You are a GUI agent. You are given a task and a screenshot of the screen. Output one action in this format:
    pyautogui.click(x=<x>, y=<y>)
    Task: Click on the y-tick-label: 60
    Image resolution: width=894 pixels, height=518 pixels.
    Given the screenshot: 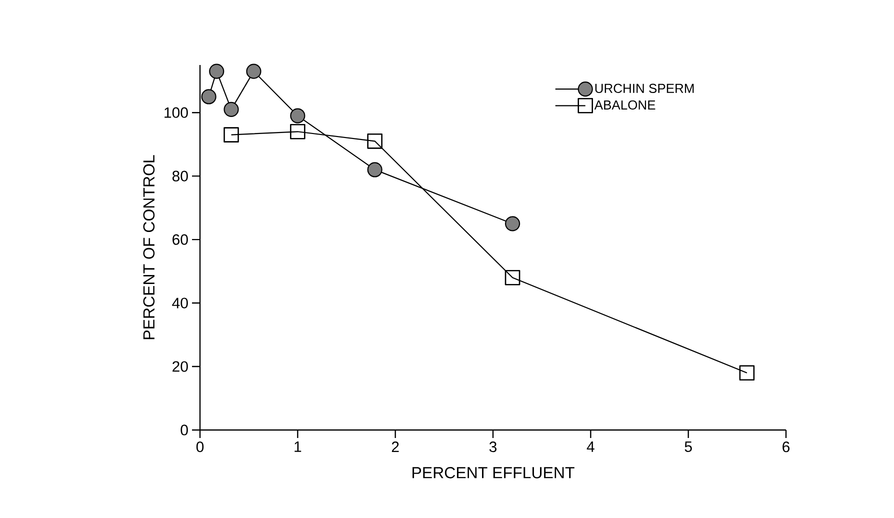 What is the action you would take?
    pyautogui.click(x=180, y=239)
    